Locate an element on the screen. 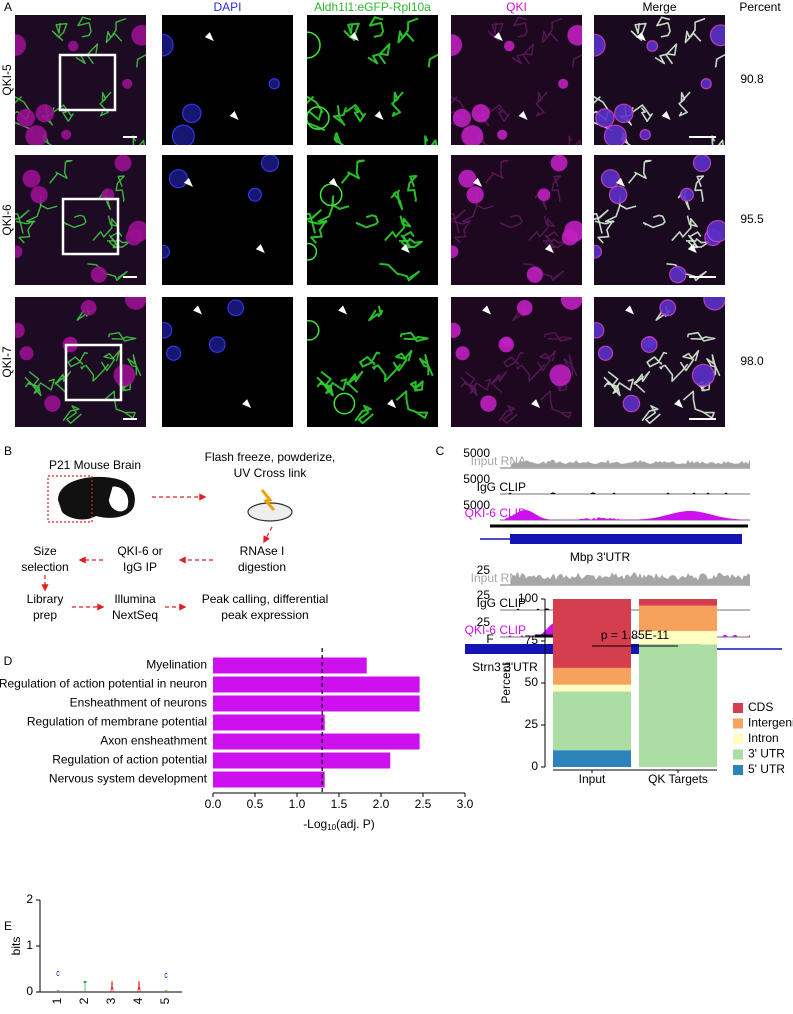 The height and width of the screenshot is (1014, 793). bar is located at coordinates (316, 741).